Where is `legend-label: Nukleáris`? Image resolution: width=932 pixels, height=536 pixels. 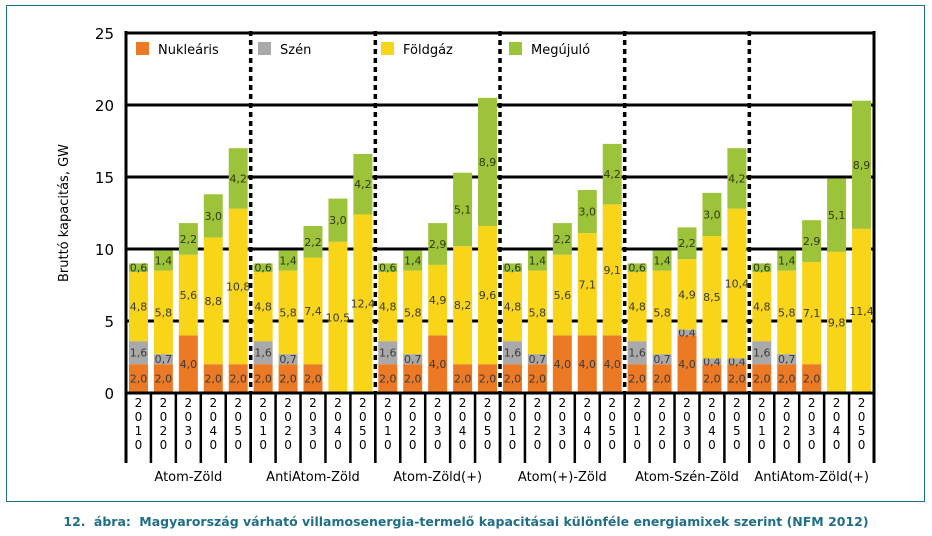
legend-label: Nukleáris is located at coordinates (188, 50).